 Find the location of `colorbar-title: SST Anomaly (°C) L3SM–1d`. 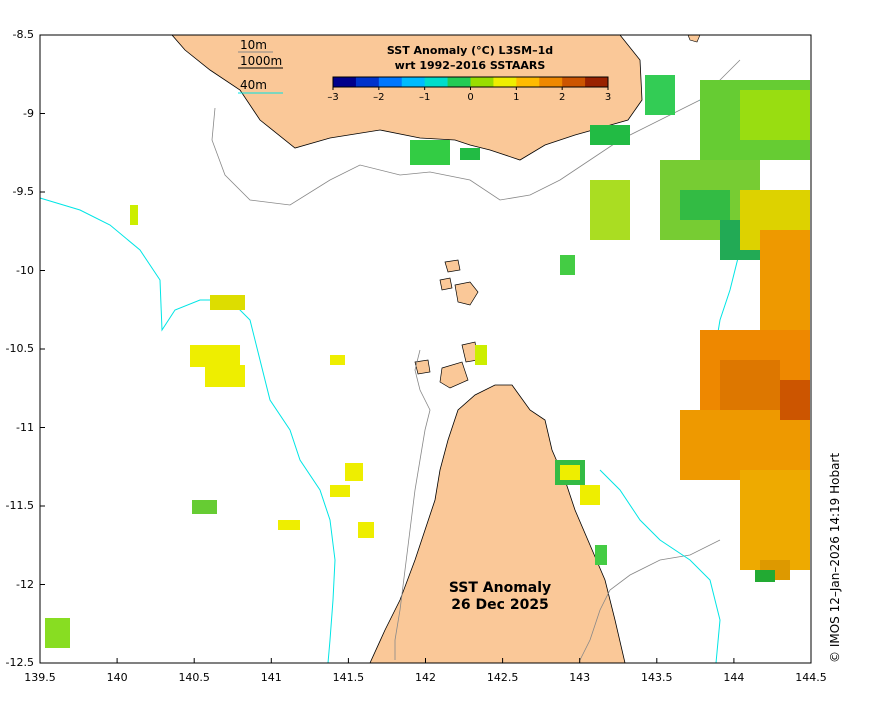

colorbar-title: SST Anomaly (°C) L3SM–1d is located at coordinates (470, 50).